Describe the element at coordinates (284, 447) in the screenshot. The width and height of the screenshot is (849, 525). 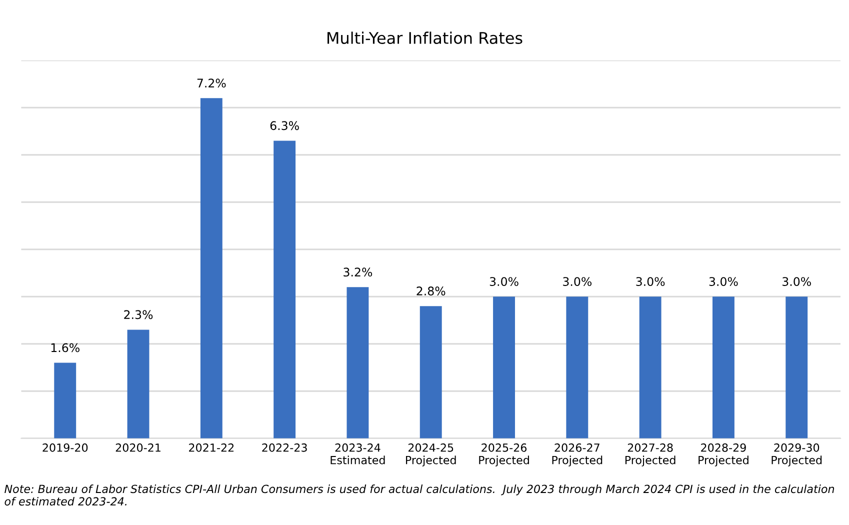
I see `x-tick-label: 2022-23` at that location.